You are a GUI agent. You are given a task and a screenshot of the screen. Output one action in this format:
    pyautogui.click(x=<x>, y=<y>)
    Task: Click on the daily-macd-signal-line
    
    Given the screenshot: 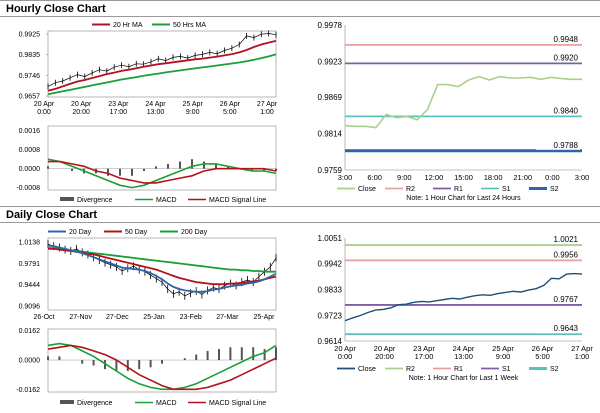 What is the action you would take?
    pyautogui.click(x=162, y=367)
    